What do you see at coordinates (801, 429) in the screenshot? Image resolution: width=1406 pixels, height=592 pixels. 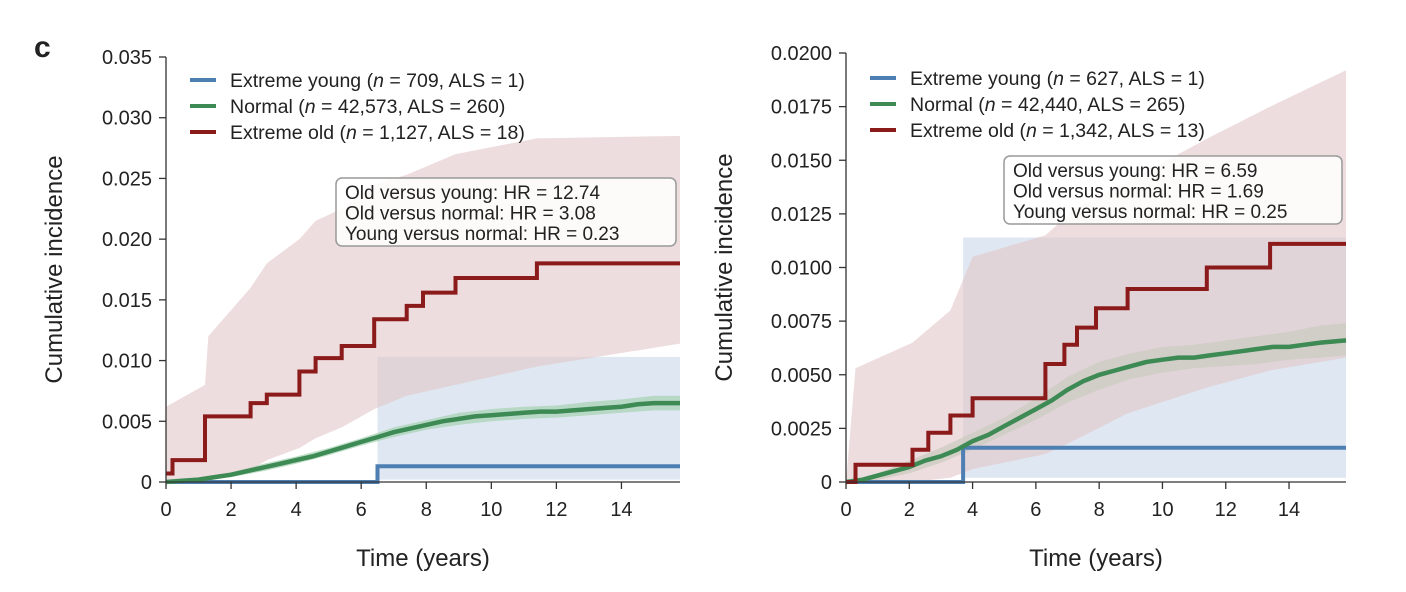 I see `y-tick-label: 0.0025` at bounding box center [801, 429].